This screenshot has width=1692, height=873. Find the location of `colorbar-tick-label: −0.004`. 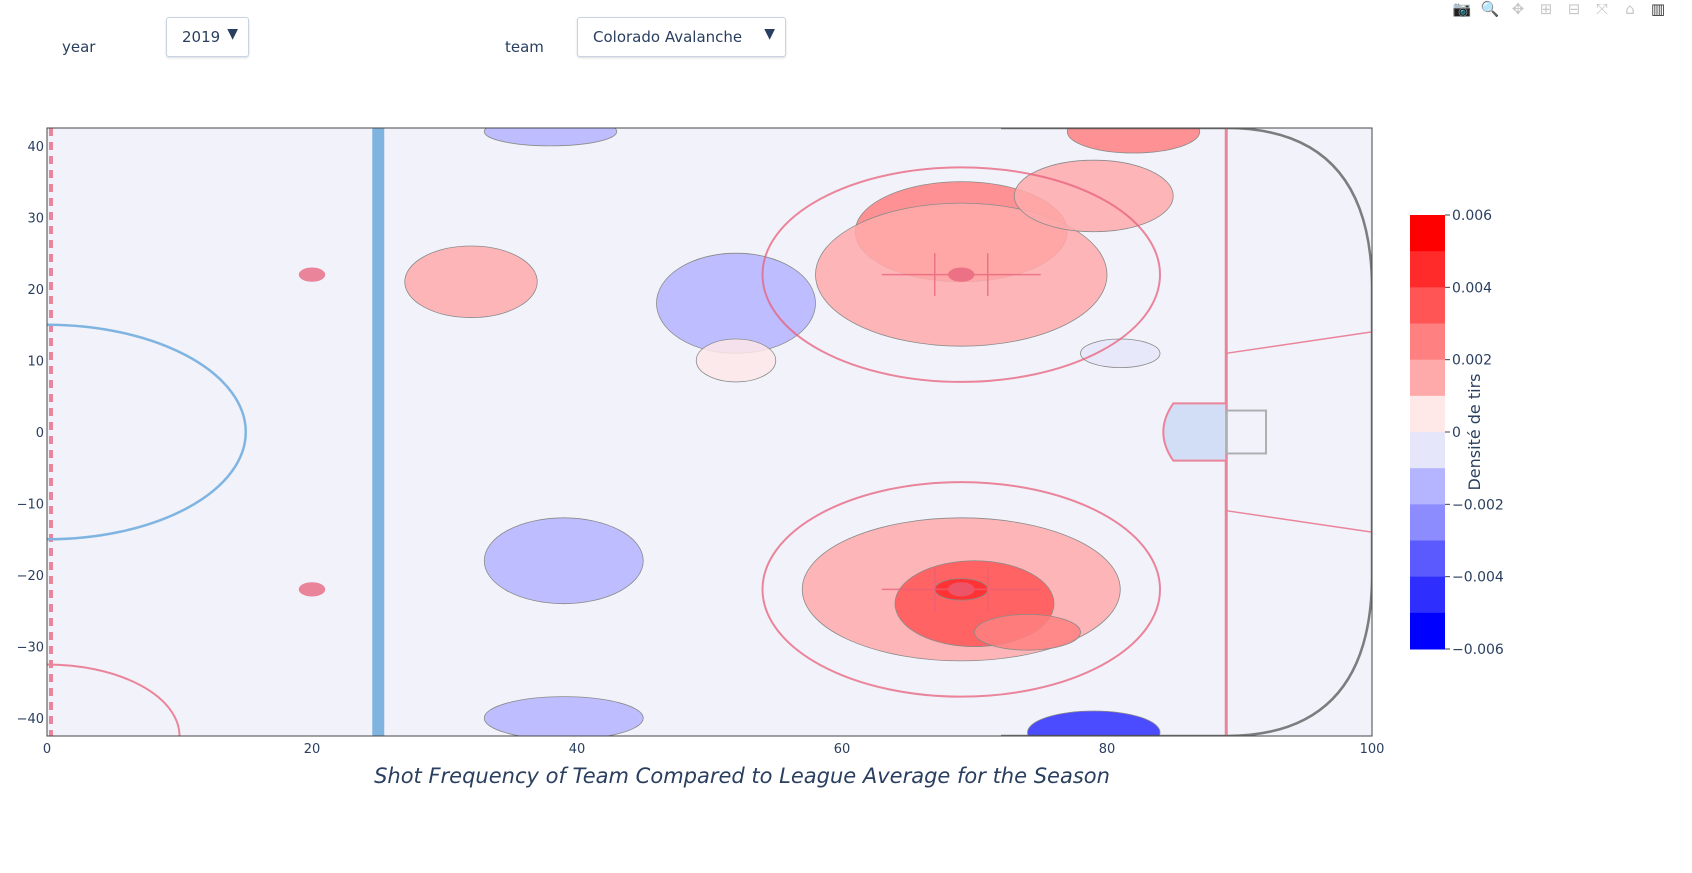

colorbar-tick-label: −0.004 is located at coordinates (1478, 578).